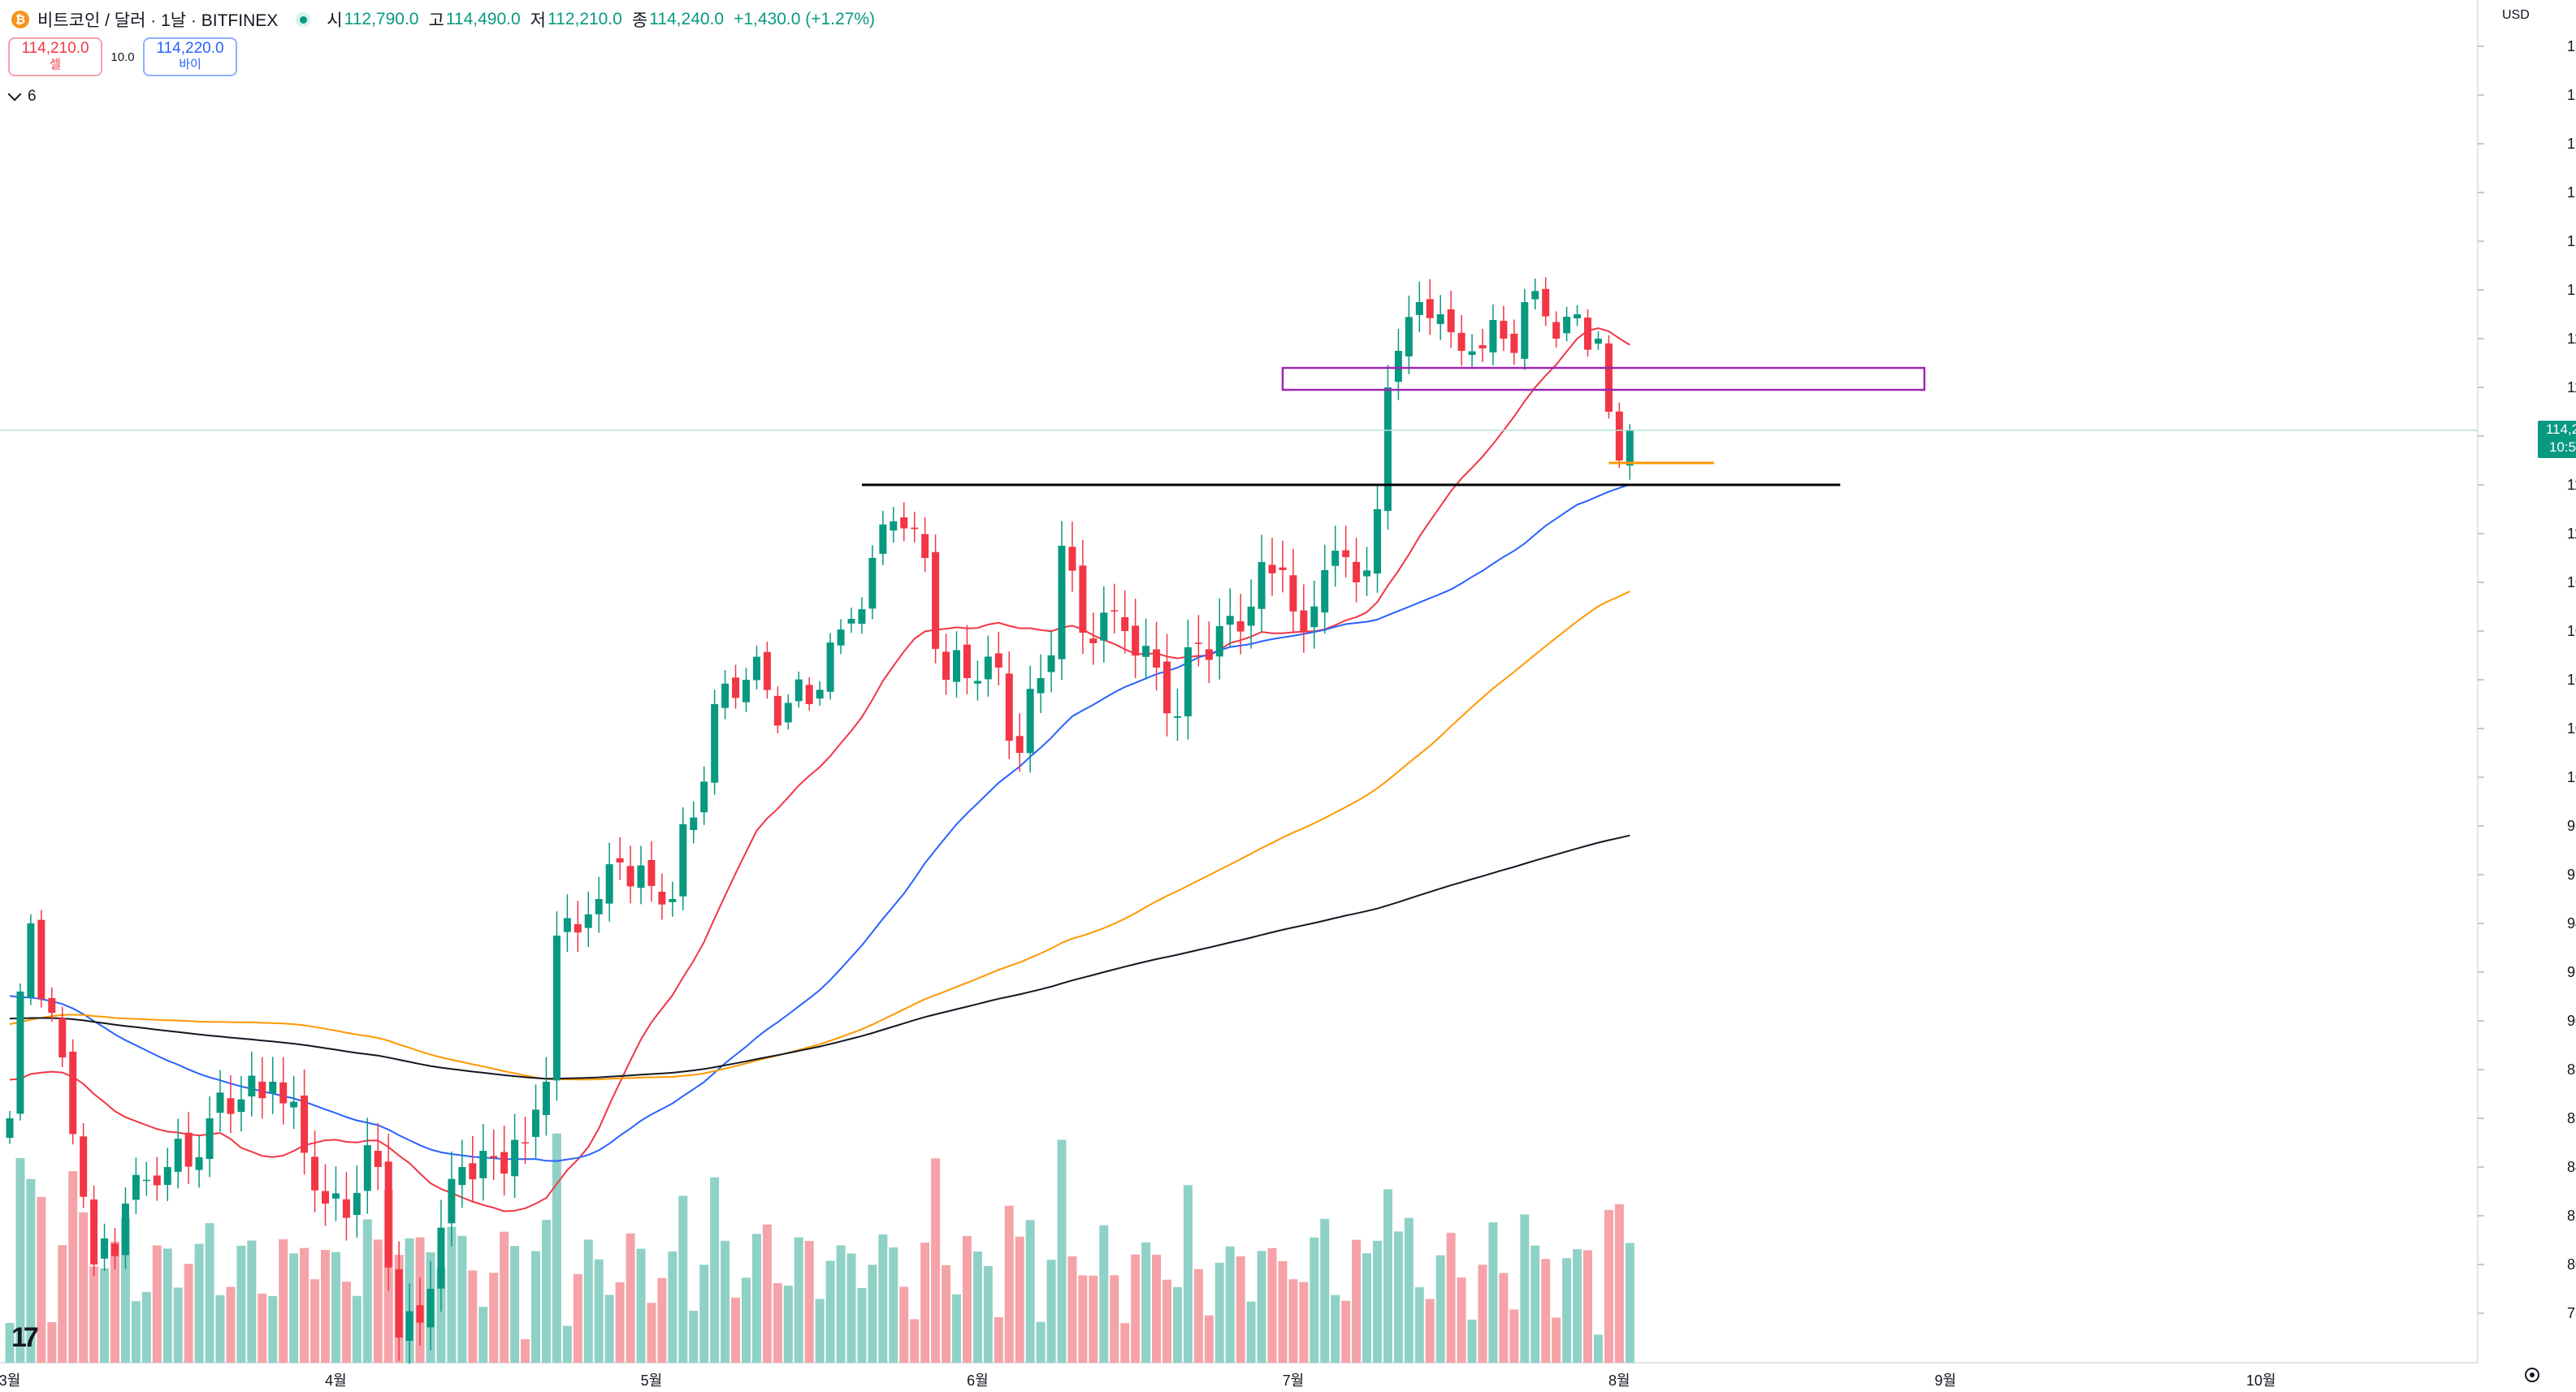 The image size is (2576, 1392). Describe the element at coordinates (335, 20) in the screenshot. I see `open-label: 시` at that location.